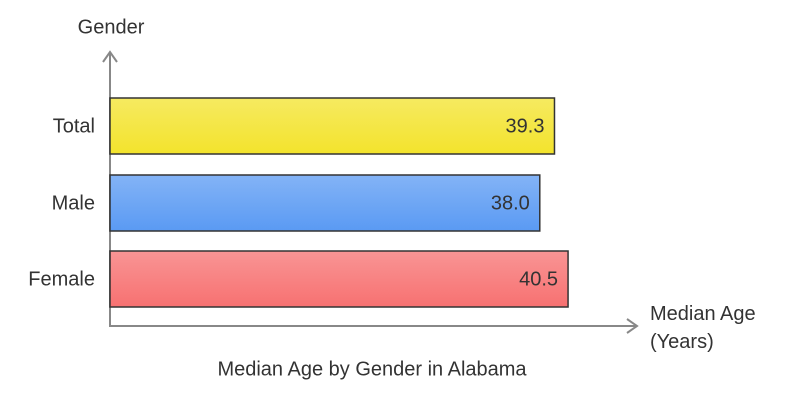 Image resolution: width=800 pixels, height=397 pixels. Describe the element at coordinates (632, 326) in the screenshot. I see `x-axis-arrow` at that location.